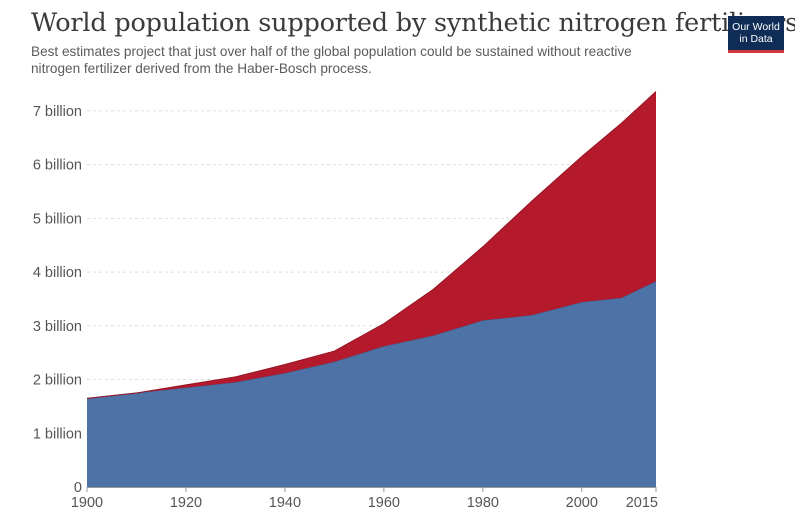 The width and height of the screenshot is (795, 525). I want to click on x-tick-label-6: 2015, so click(642, 503).